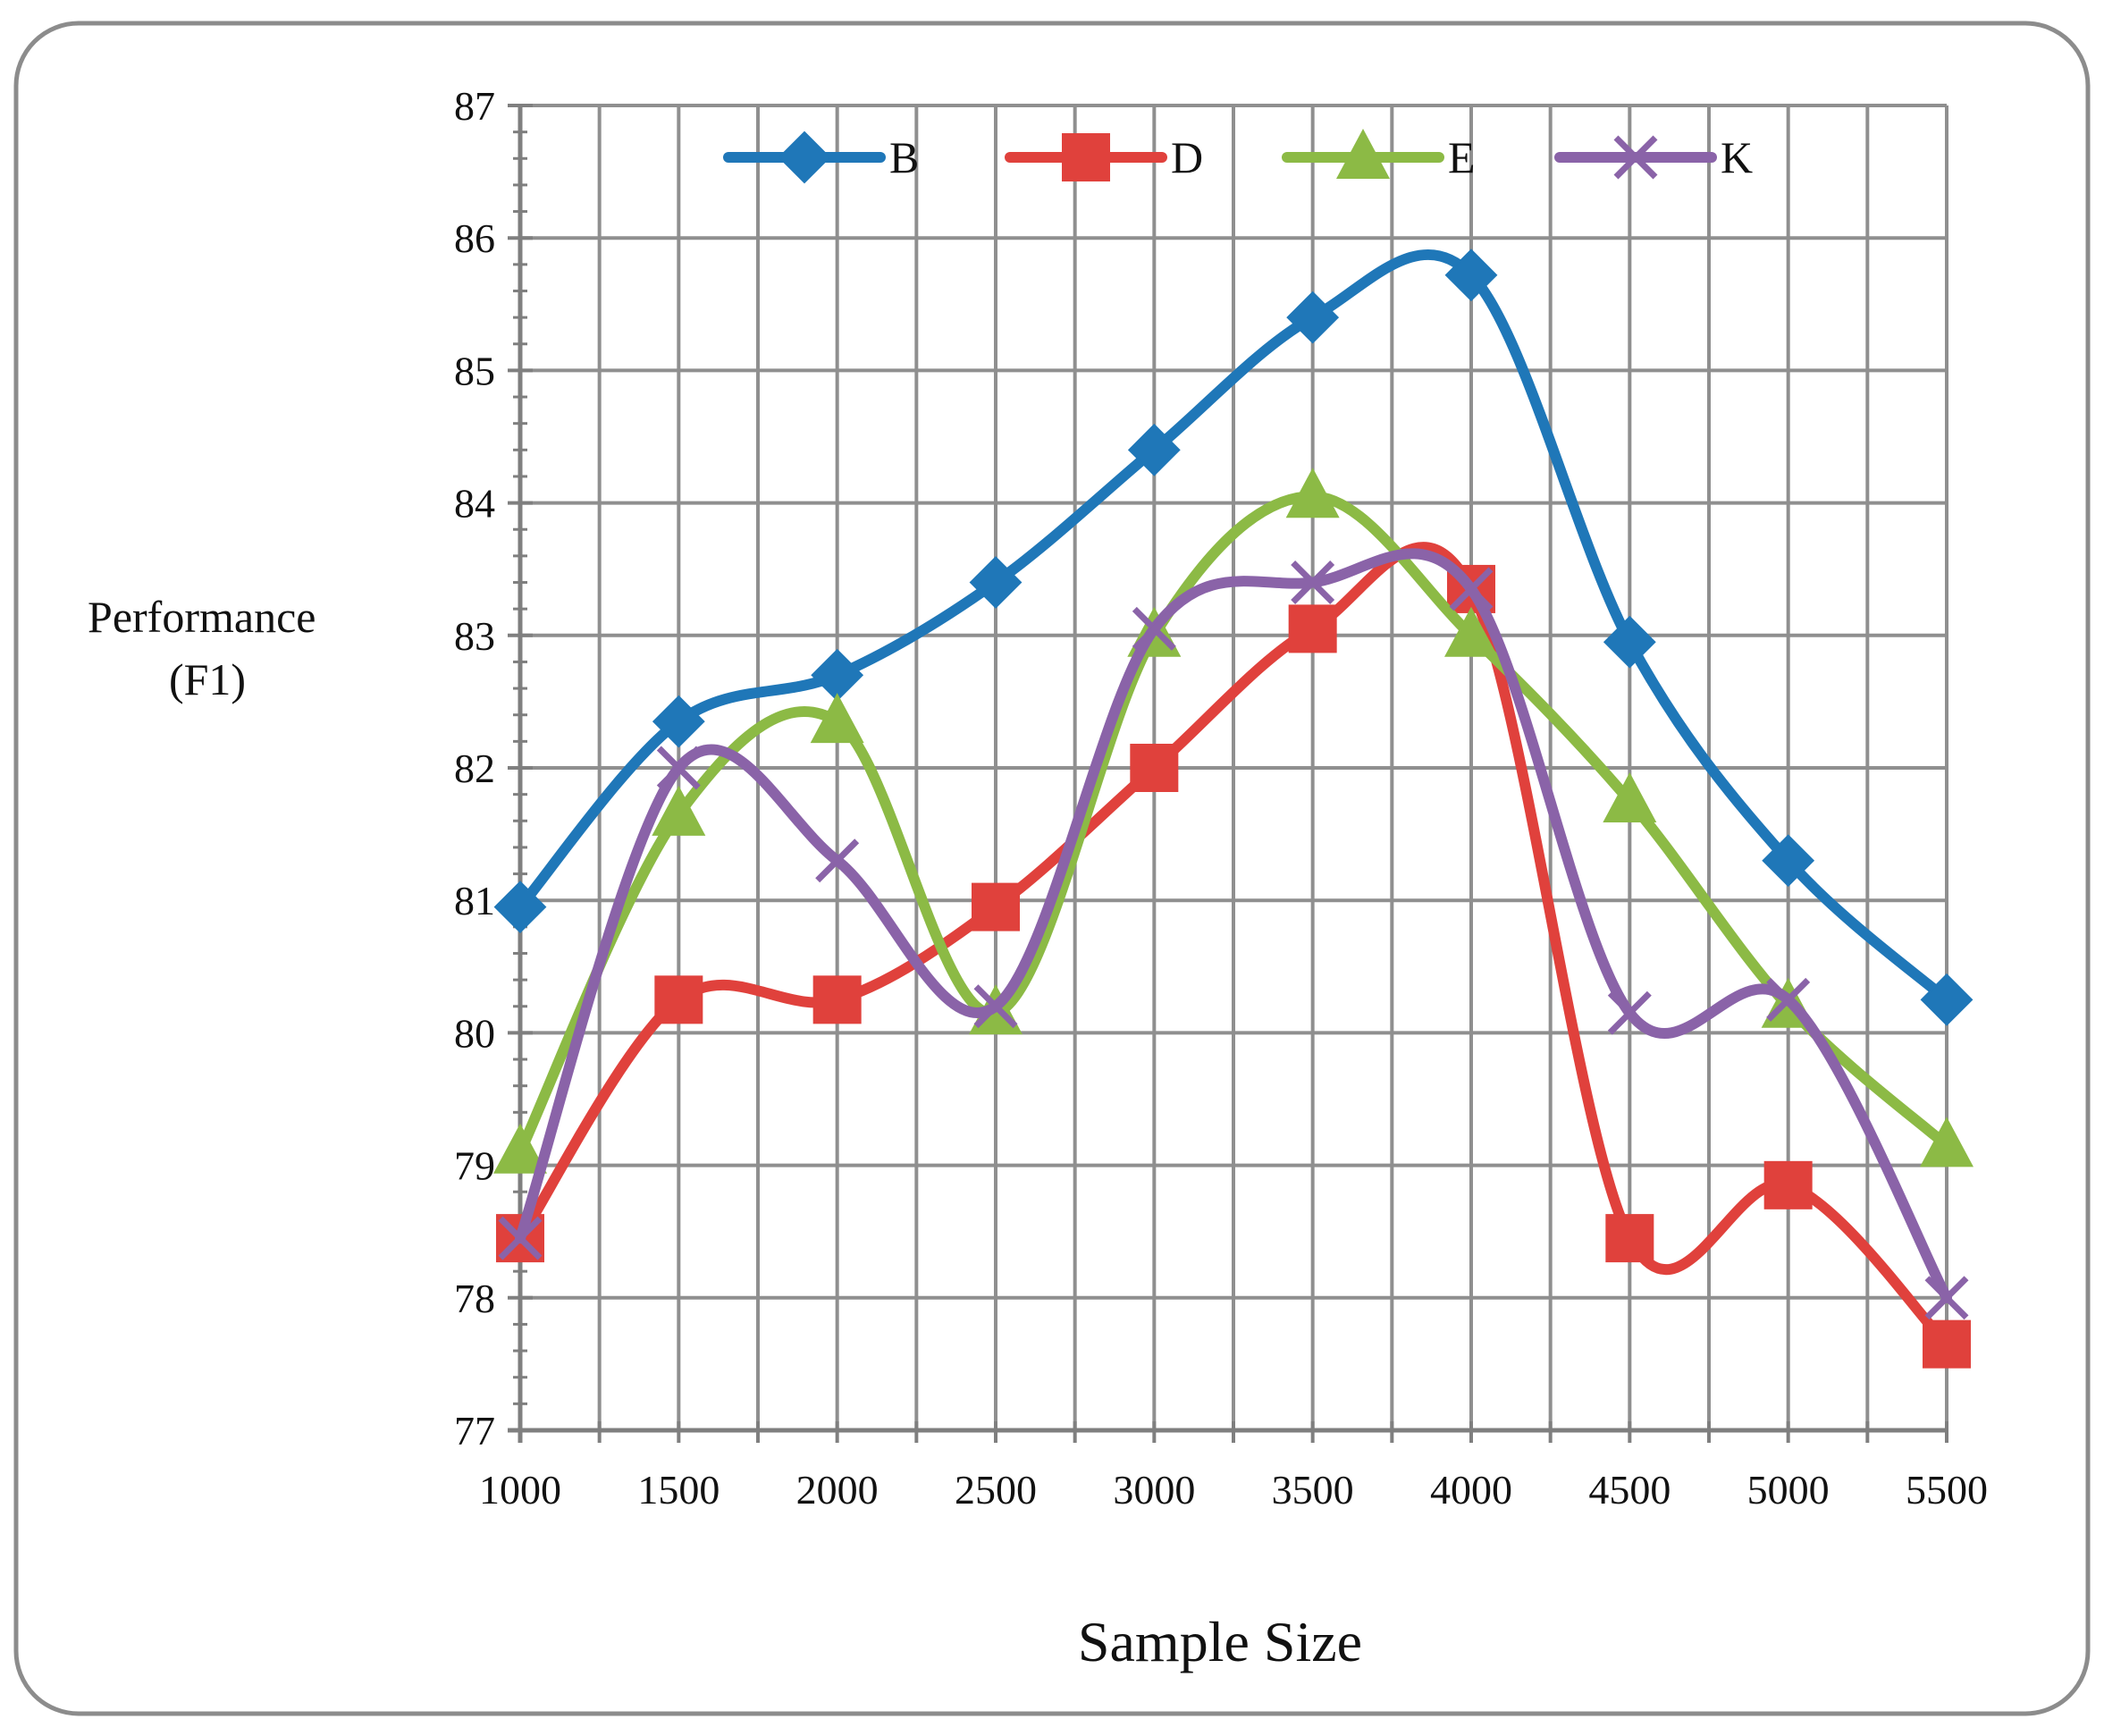 The image size is (2104, 1736). Describe the element at coordinates (207, 648) in the screenshot. I see `y-axis-title: Performance (F1)` at that location.